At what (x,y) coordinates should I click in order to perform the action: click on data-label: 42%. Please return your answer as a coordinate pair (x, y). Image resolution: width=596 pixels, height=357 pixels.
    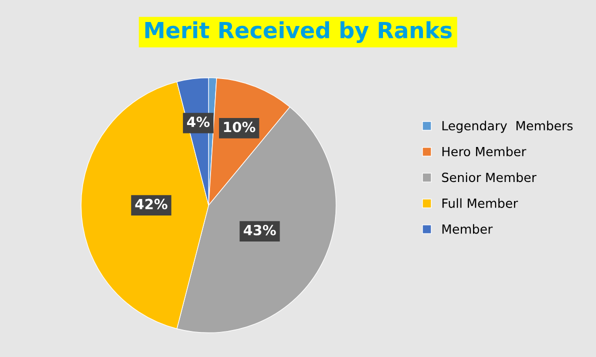
    Looking at the image, I should click on (151, 204).